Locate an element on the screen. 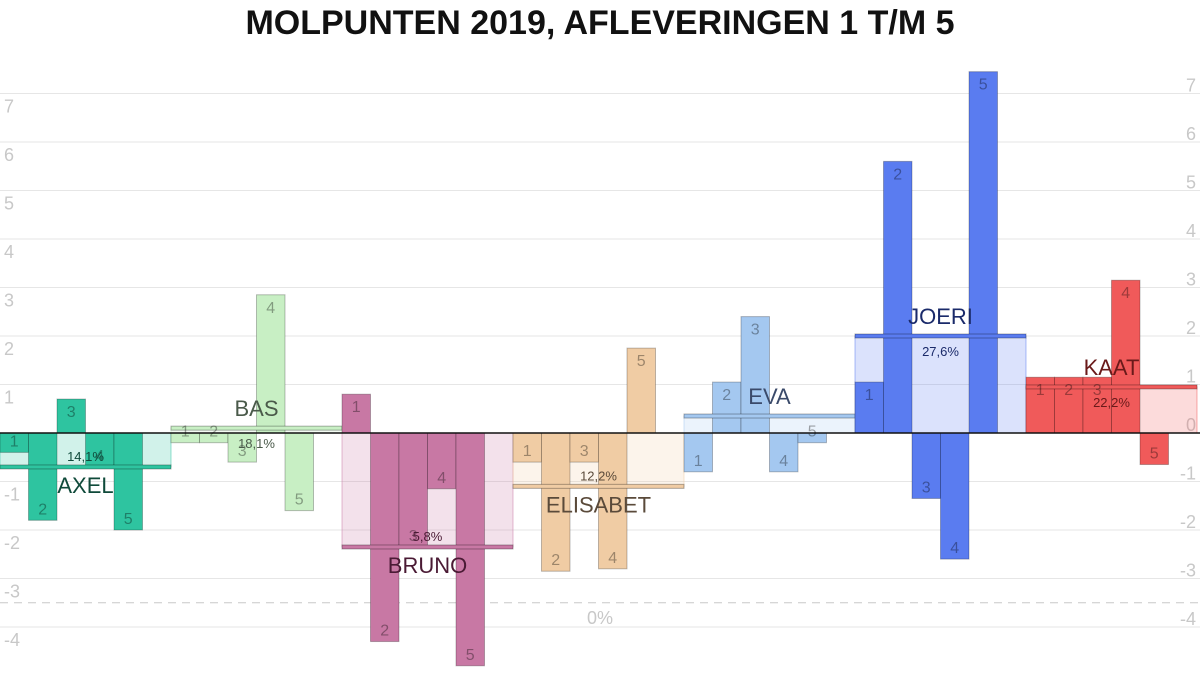 This screenshot has height=700, width=1200. candidate-name: BAS is located at coordinates (256, 408).